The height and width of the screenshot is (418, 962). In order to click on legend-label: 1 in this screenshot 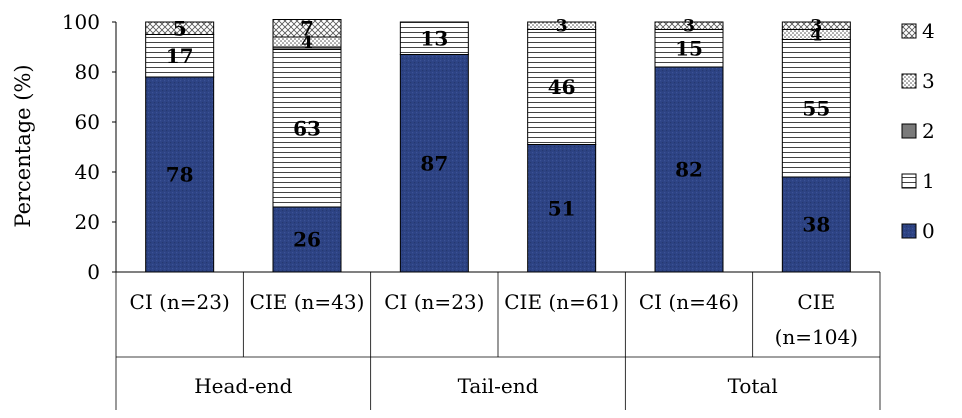, I will do `click(928, 181)`.